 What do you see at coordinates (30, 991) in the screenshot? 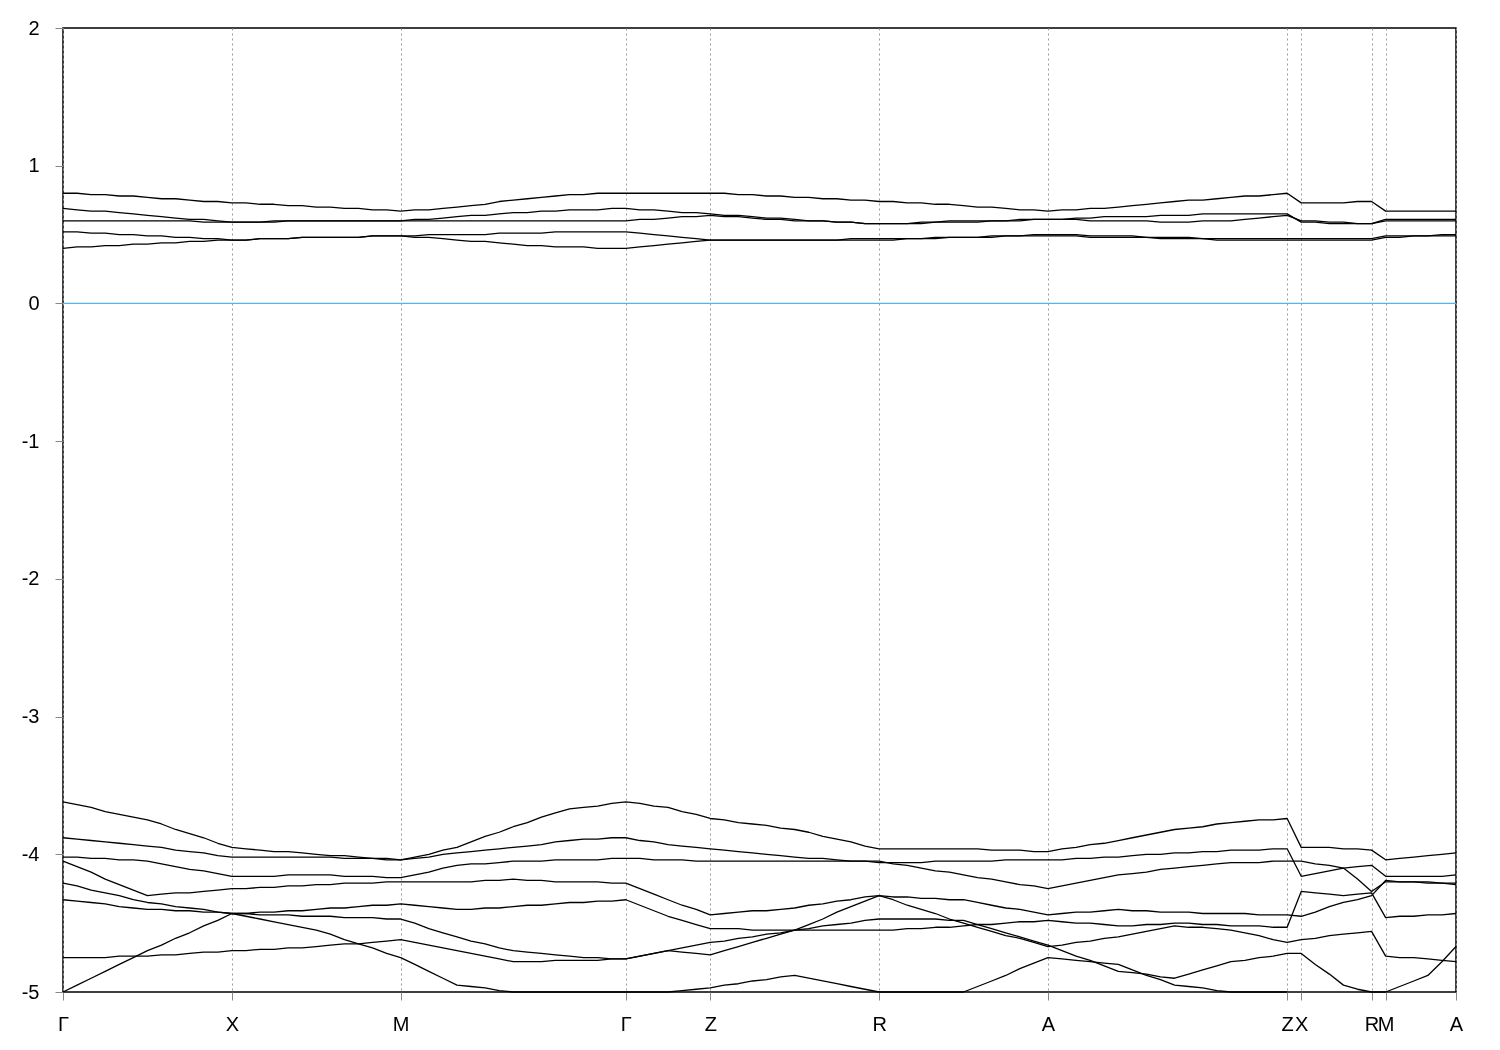
I see `y-tick-label: -5` at bounding box center [30, 991].